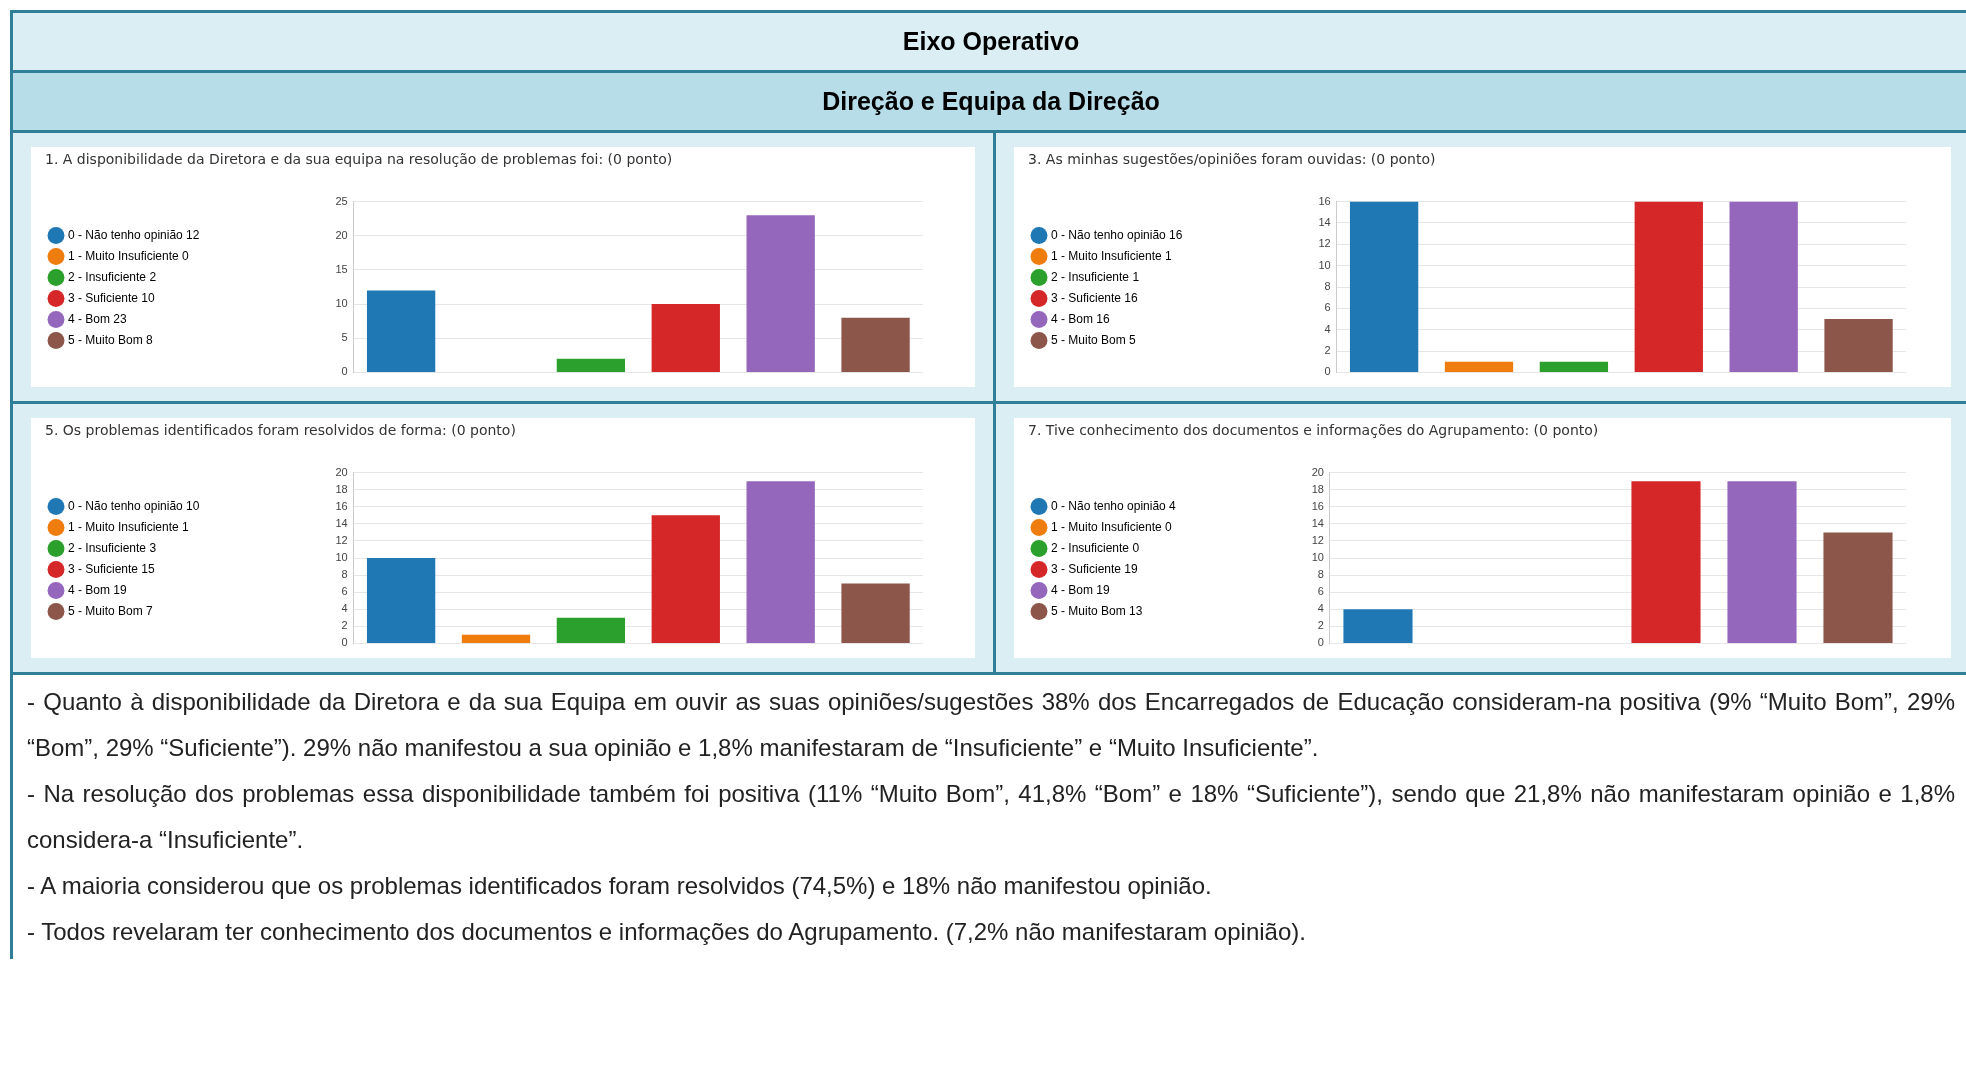 The width and height of the screenshot is (1966, 1090). I want to click on text: Direção e Equipa da Direção, so click(989, 103).